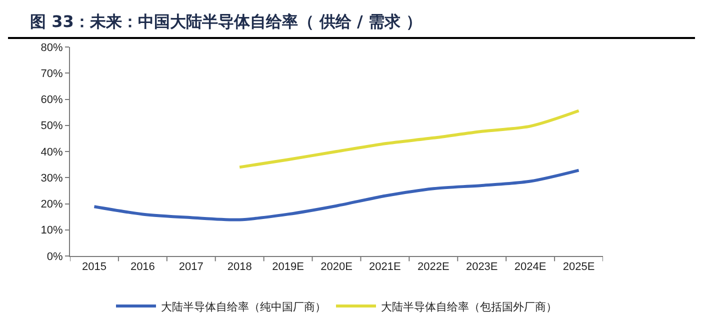 The height and width of the screenshot is (328, 703). What do you see at coordinates (55, 256) in the screenshot?
I see `y-tick-label: 0%` at bounding box center [55, 256].